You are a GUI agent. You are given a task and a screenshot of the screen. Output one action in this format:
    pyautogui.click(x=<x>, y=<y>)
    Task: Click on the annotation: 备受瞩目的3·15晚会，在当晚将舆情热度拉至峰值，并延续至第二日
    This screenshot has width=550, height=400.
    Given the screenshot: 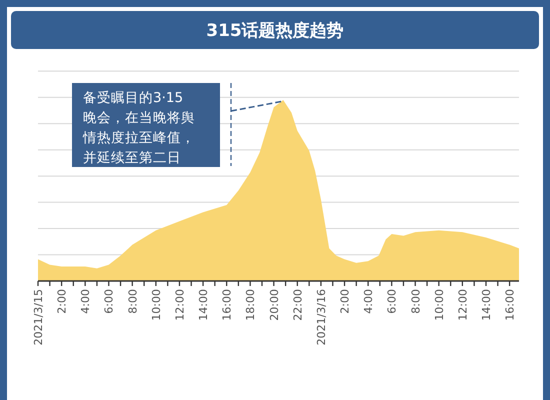 What is the action you would take?
    pyautogui.click(x=138, y=128)
    